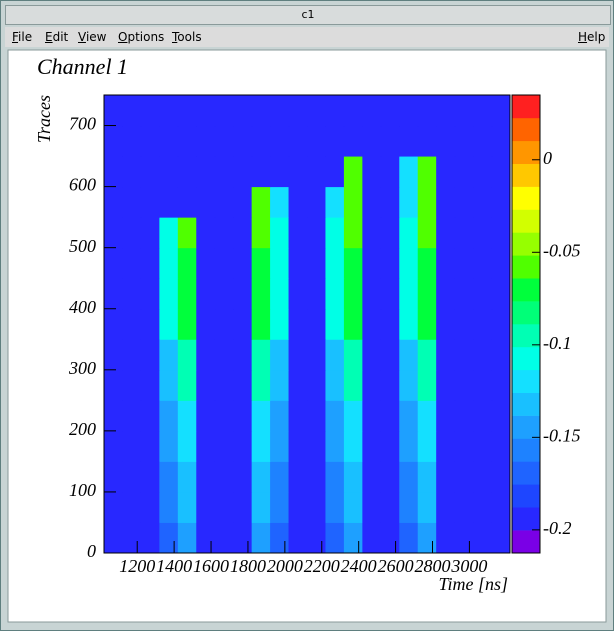 The image size is (614, 631). What do you see at coordinates (557, 528) in the screenshot?
I see `z-tick-label: -0.2` at bounding box center [557, 528].